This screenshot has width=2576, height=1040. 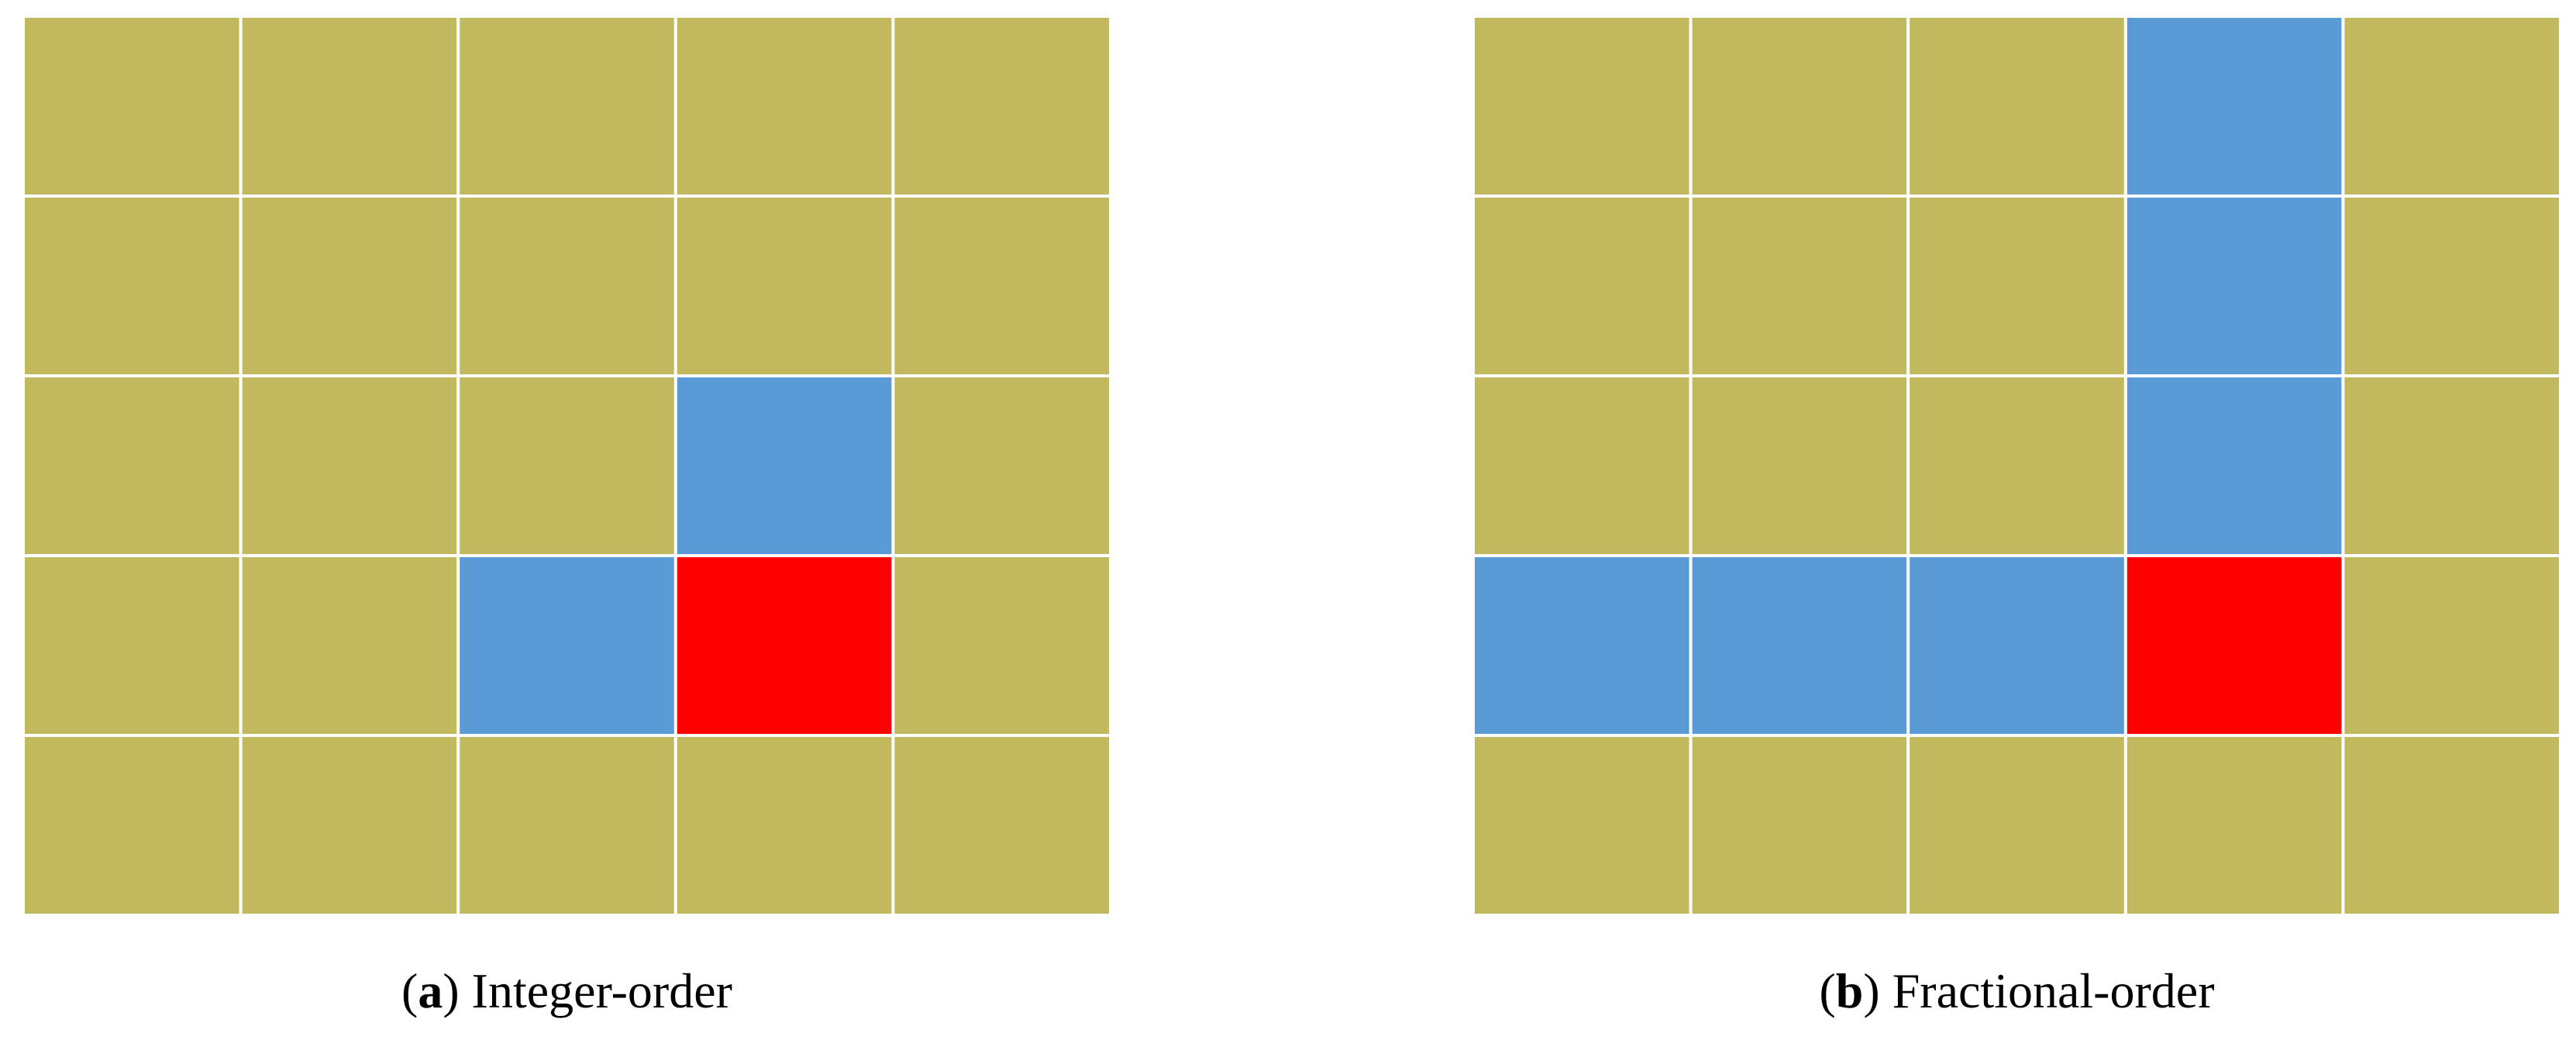 I want to click on caption-text: Fractional-order, so click(x=2053, y=990).